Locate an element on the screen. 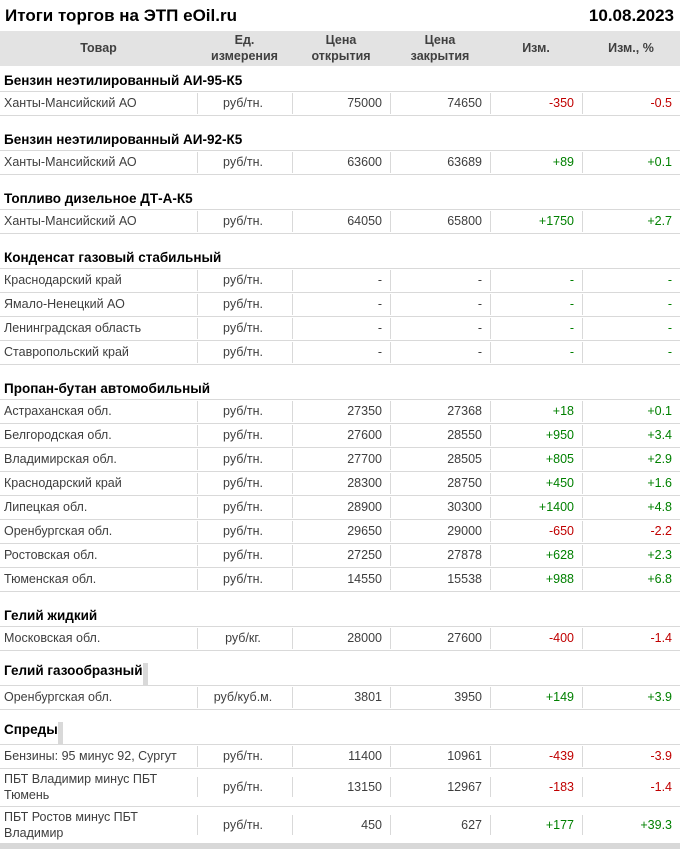 The height and width of the screenshot is (849, 680). col-header-product: Товар is located at coordinates (98, 47).